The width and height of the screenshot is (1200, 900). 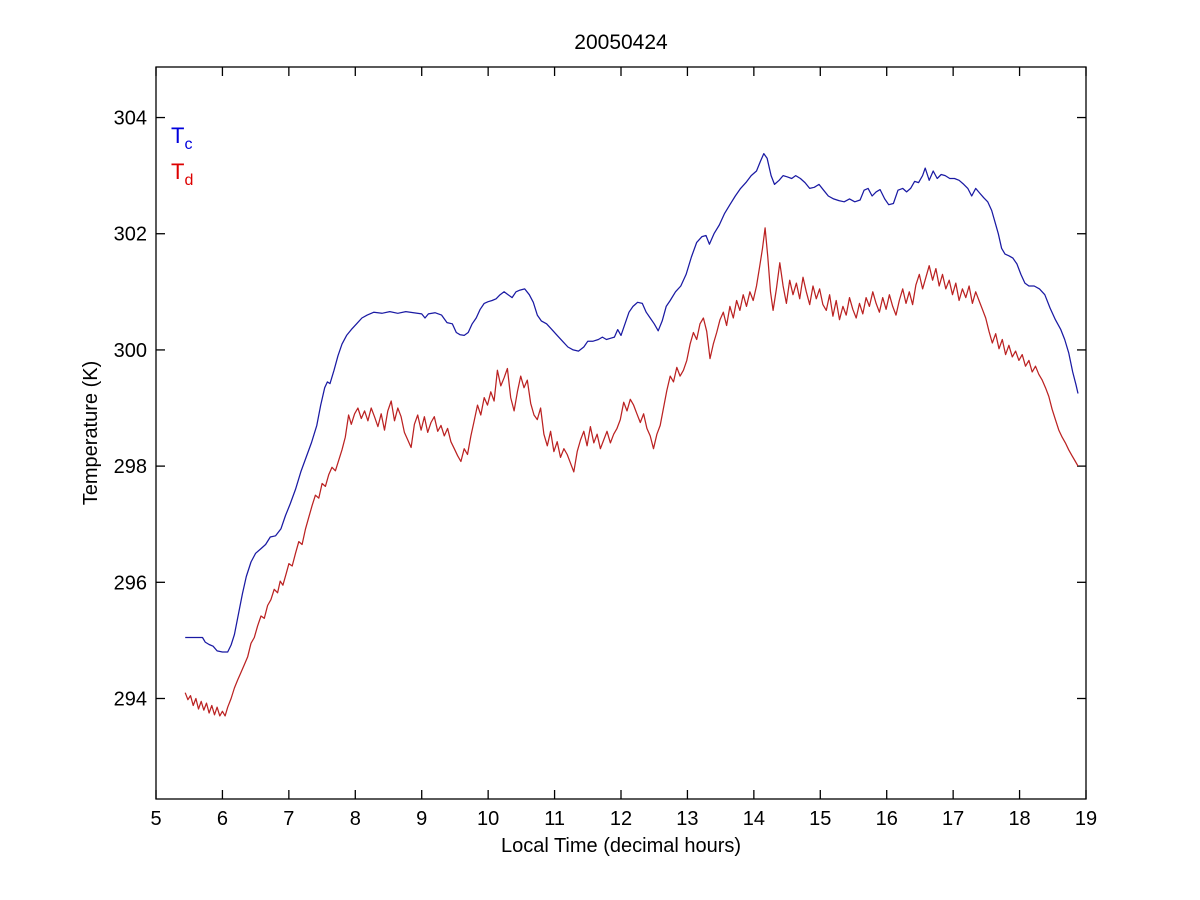 What do you see at coordinates (820, 819) in the screenshot?
I see `x-tick-label: 15` at bounding box center [820, 819].